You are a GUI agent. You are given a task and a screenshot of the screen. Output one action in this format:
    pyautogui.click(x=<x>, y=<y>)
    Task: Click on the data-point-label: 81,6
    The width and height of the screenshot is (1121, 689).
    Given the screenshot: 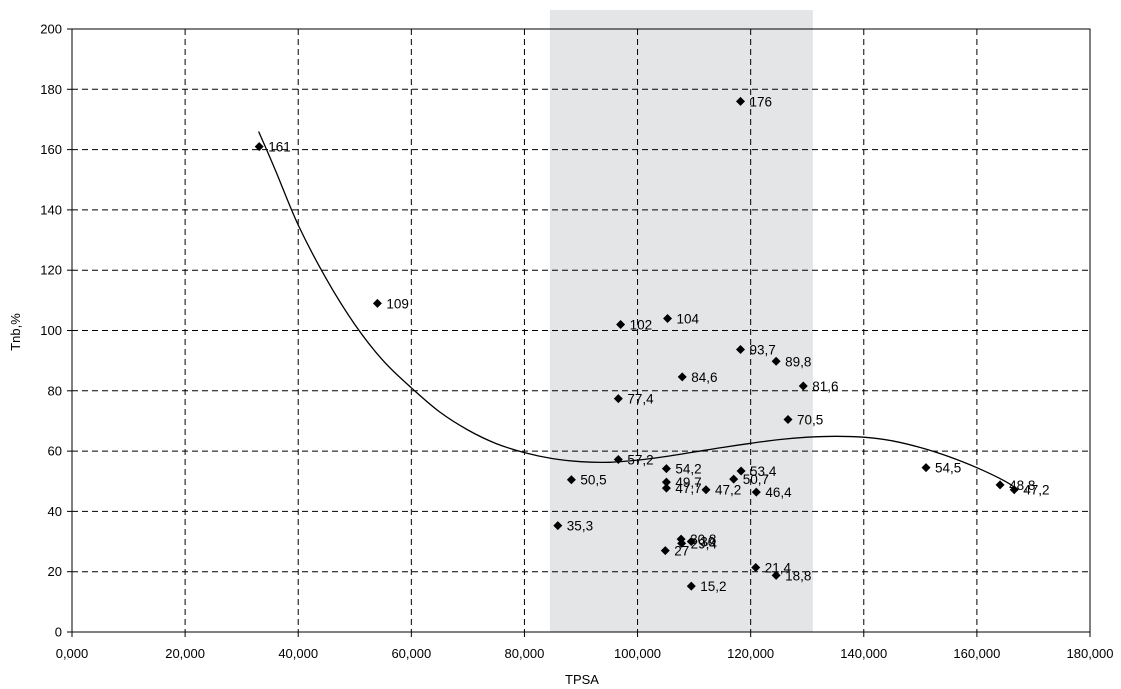 What is the action you would take?
    pyautogui.click(x=825, y=386)
    